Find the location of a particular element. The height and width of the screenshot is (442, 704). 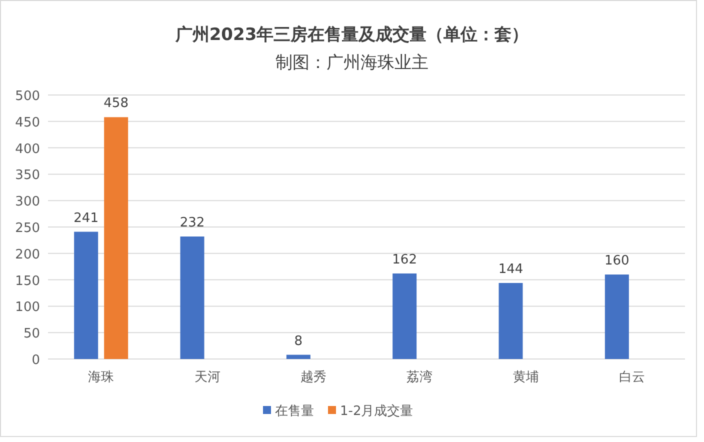

x-tick-label: 天河 is located at coordinates (207, 377).